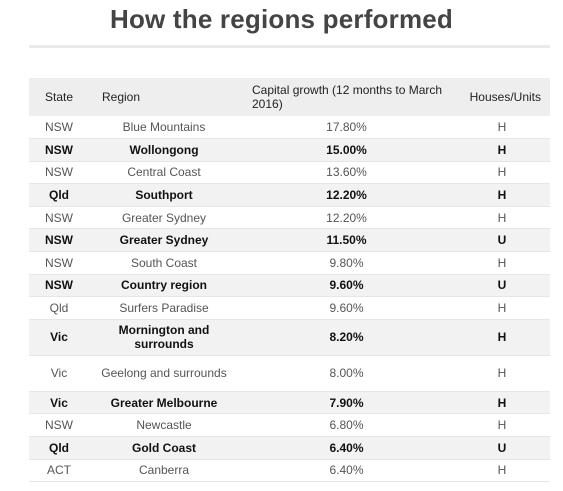 The image size is (563, 491). What do you see at coordinates (346, 173) in the screenshot?
I see `capital-growth-cell: 13.60%` at bounding box center [346, 173].